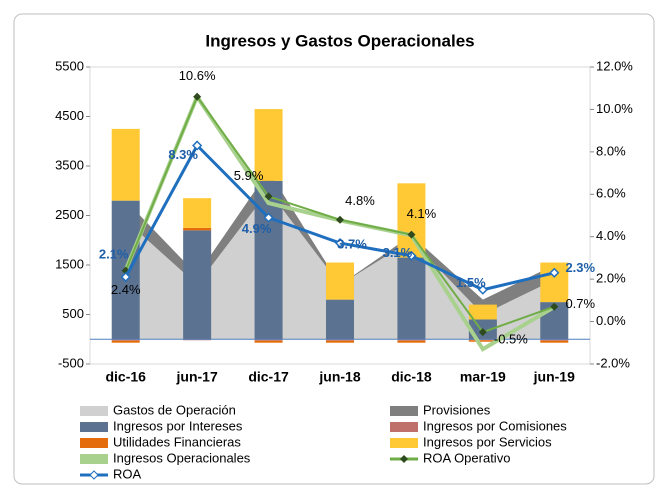  What do you see at coordinates (71, 362) in the screenshot?
I see `y-tick-label: -500` at bounding box center [71, 362].